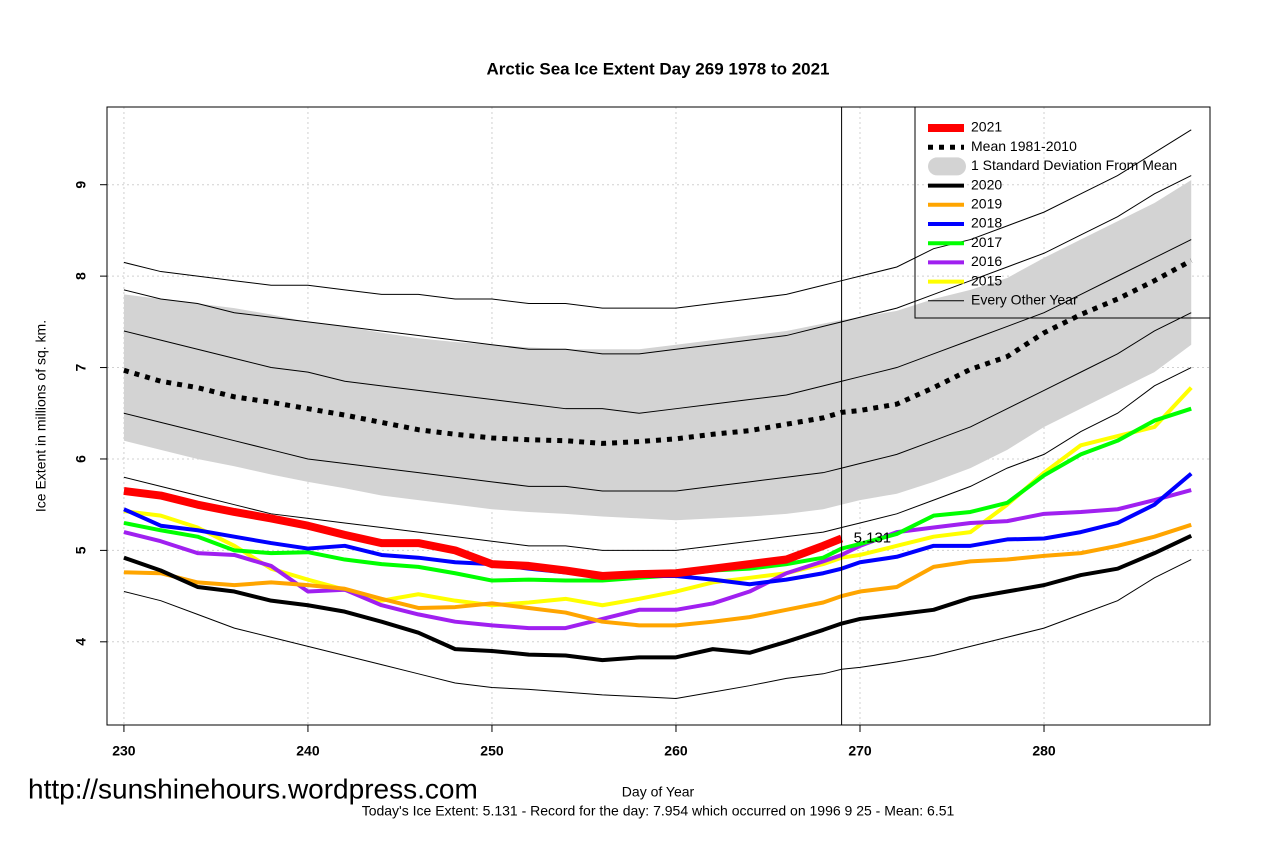 This screenshot has width=1279, height=852. What do you see at coordinates (986, 223) in the screenshot?
I see `legend-label: 2018` at bounding box center [986, 223].